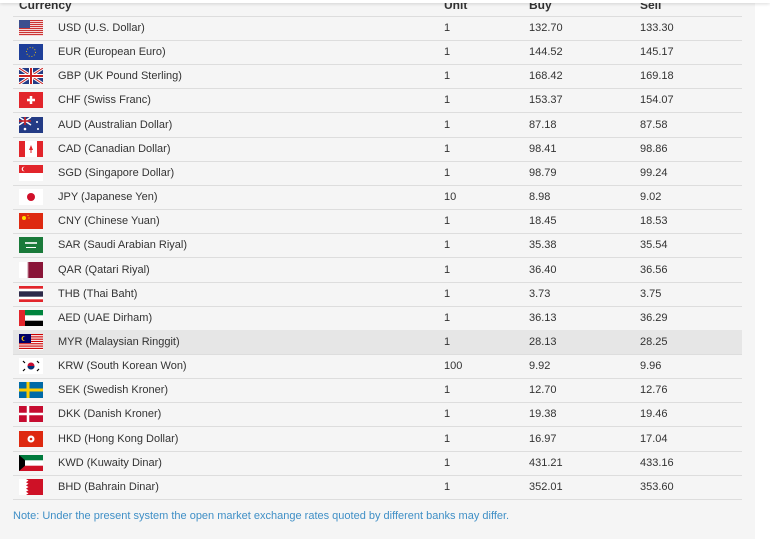  Describe the element at coordinates (31, 414) in the screenshot. I see `dk-flag-icon` at that location.